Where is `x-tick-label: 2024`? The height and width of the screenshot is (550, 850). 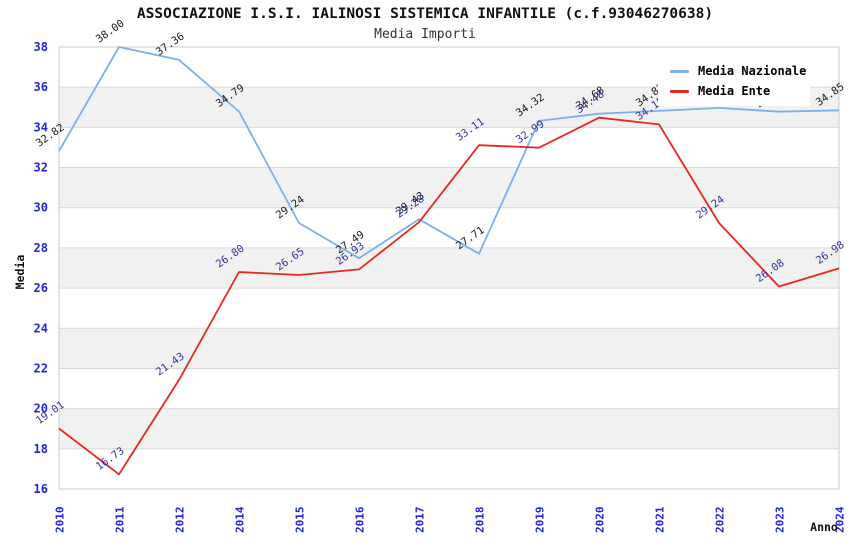
x-tick-label: 2024 is located at coordinates (840, 519).